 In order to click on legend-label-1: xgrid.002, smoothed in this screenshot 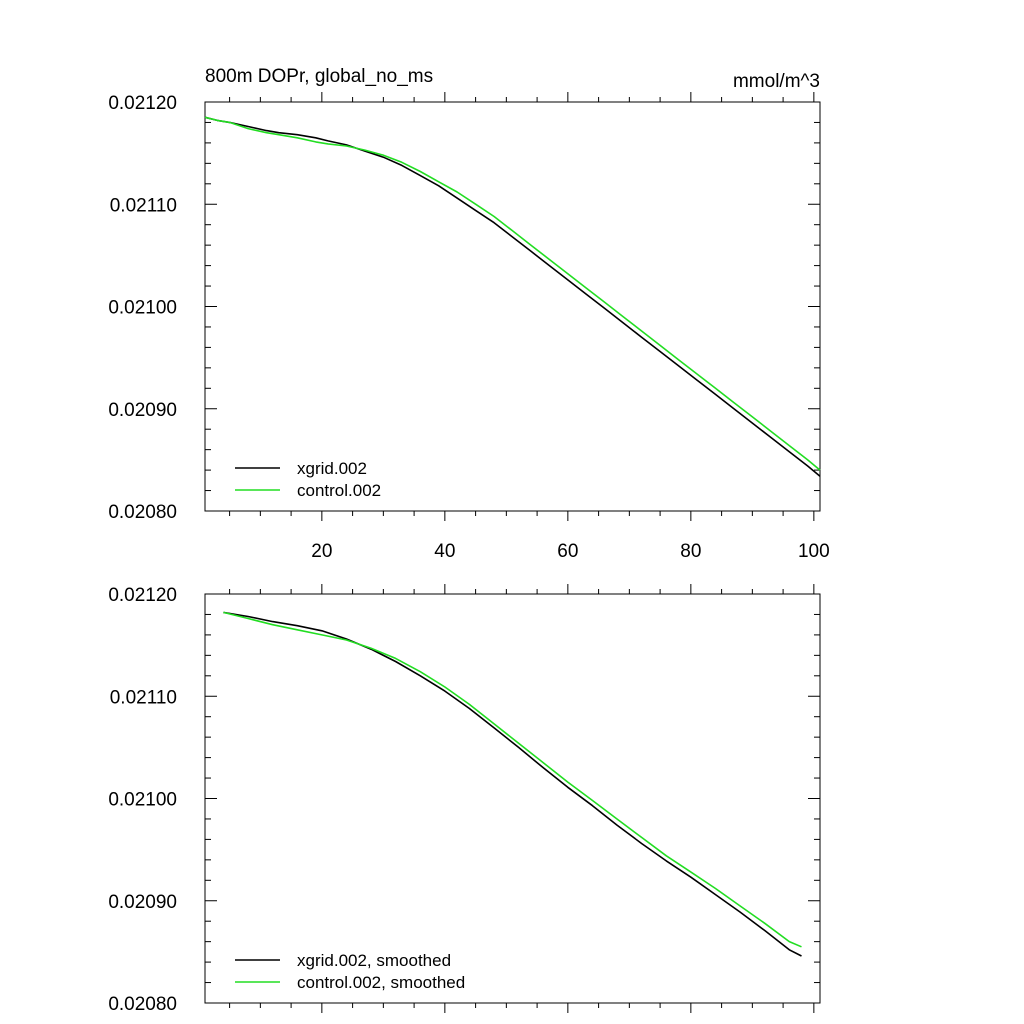, I will do `click(374, 960)`.